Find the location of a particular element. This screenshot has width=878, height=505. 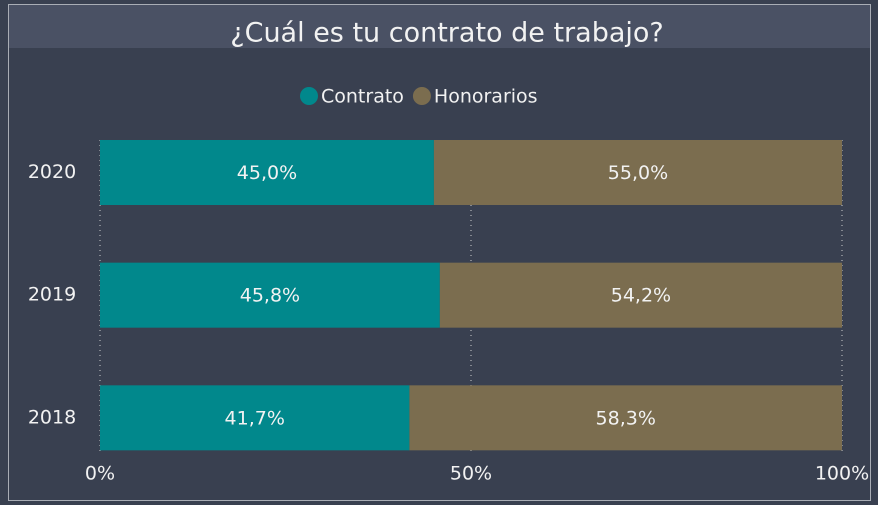

x-tick-label: 0% is located at coordinates (100, 474).